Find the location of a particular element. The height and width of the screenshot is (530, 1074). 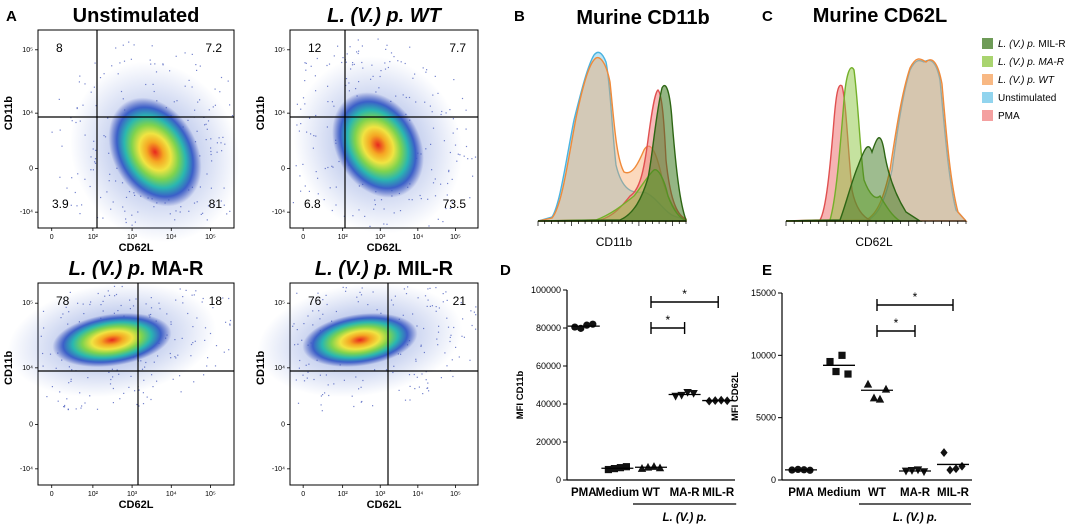

dot-category-label: WT is located at coordinates (651, 493).